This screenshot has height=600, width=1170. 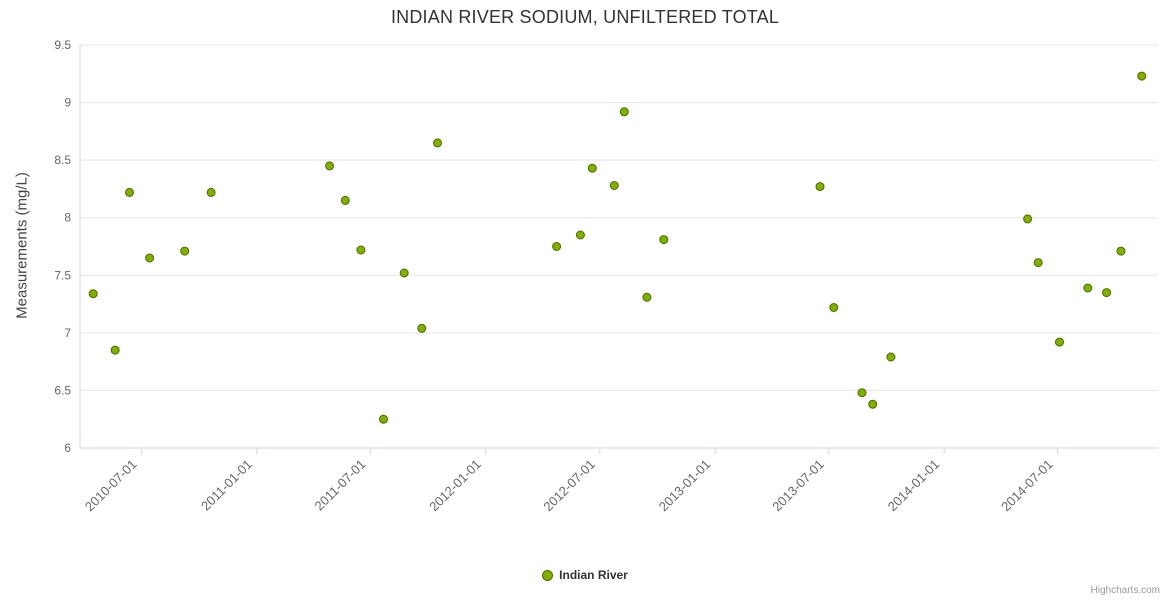 What do you see at coordinates (67, 218) in the screenshot?
I see `y-axis-tick-label: 8` at bounding box center [67, 218].